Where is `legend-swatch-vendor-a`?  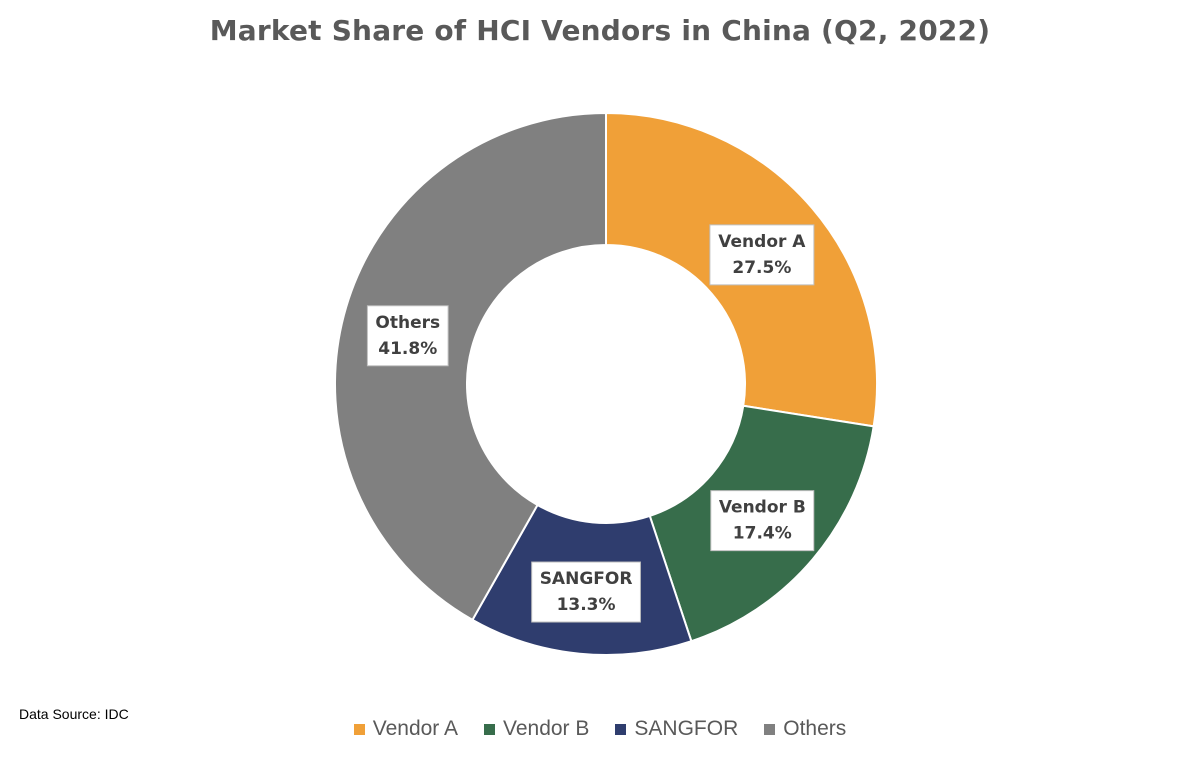 legend-swatch-vendor-a is located at coordinates (359, 729).